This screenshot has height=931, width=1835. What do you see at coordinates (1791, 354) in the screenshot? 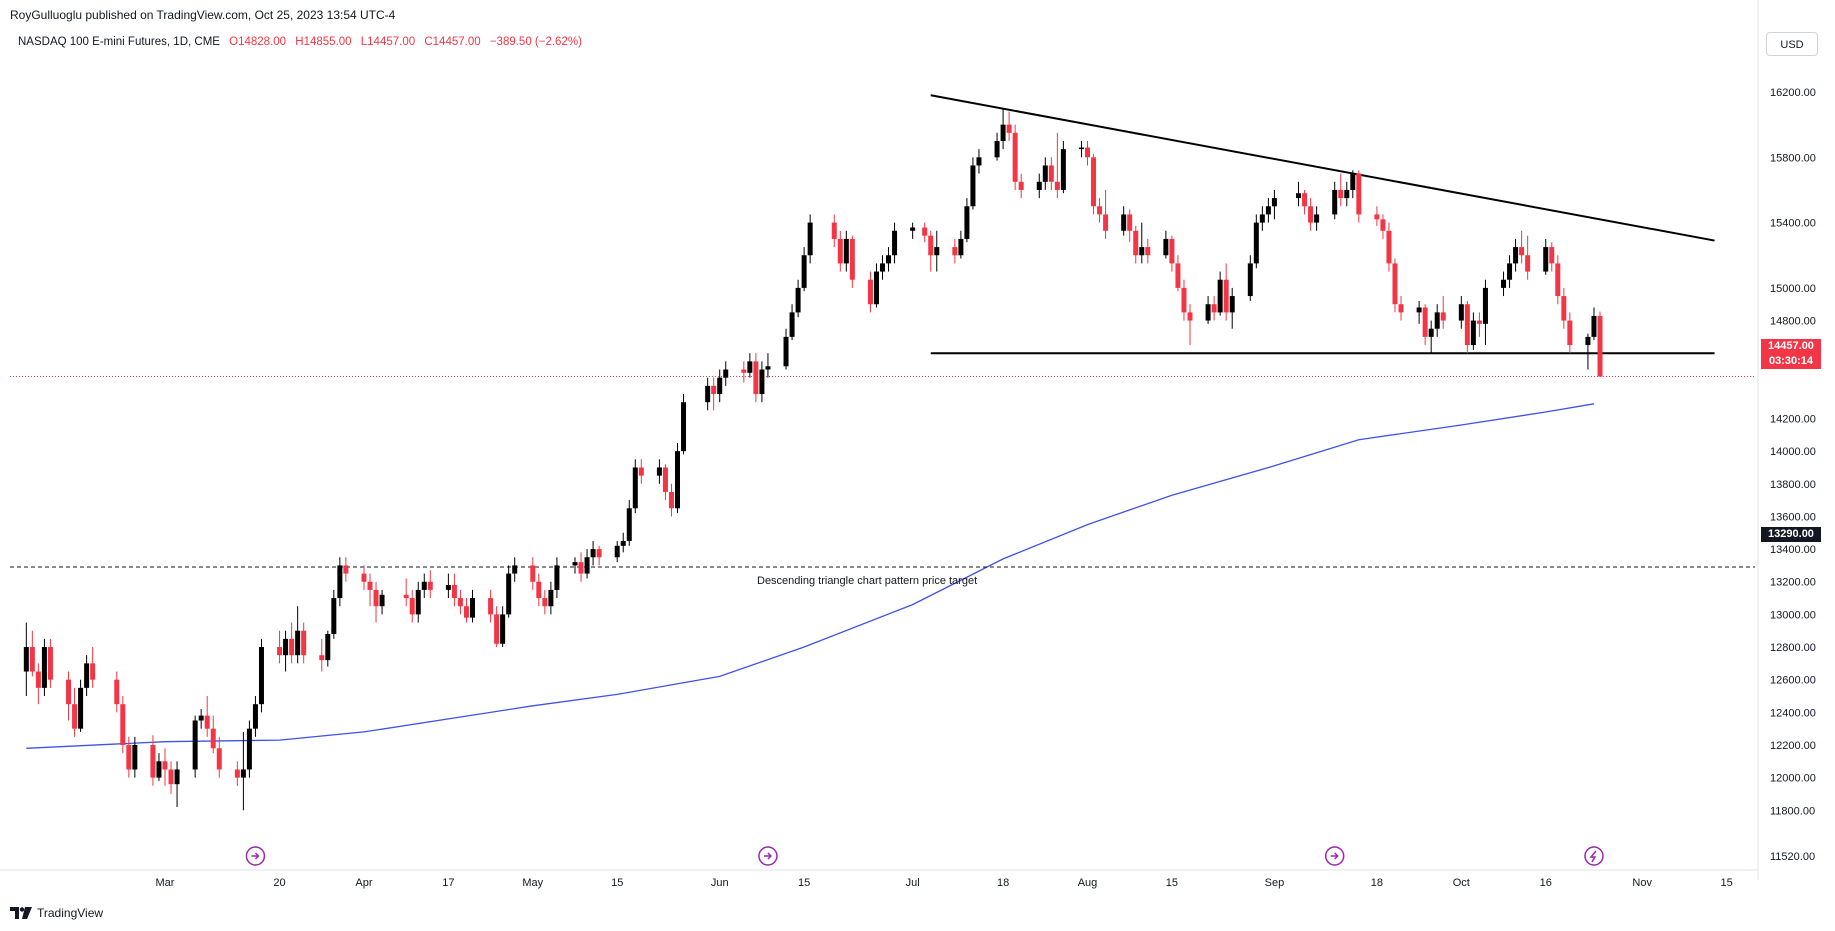
I see `last-price-tag: 14457.00 03:30:14` at bounding box center [1791, 354].